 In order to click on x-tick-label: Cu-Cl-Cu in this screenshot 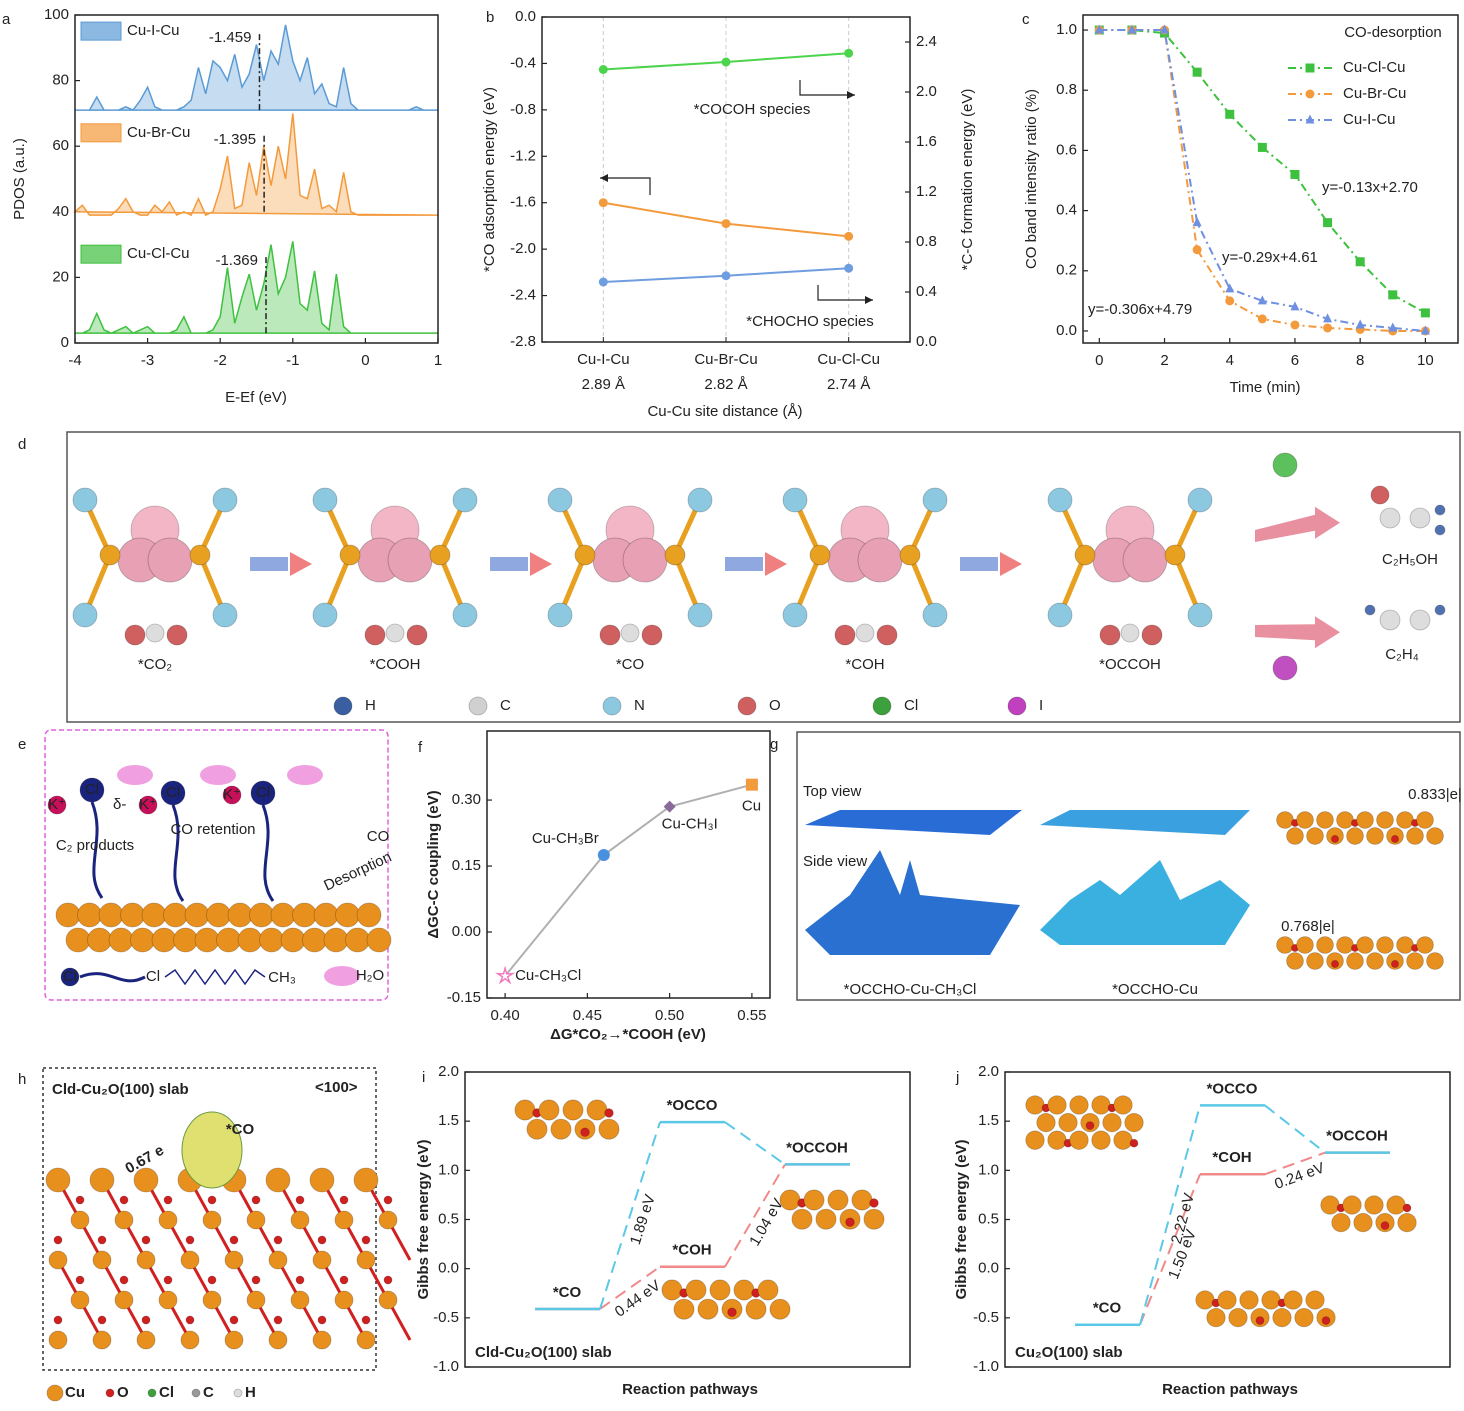, I will do `click(848, 359)`.